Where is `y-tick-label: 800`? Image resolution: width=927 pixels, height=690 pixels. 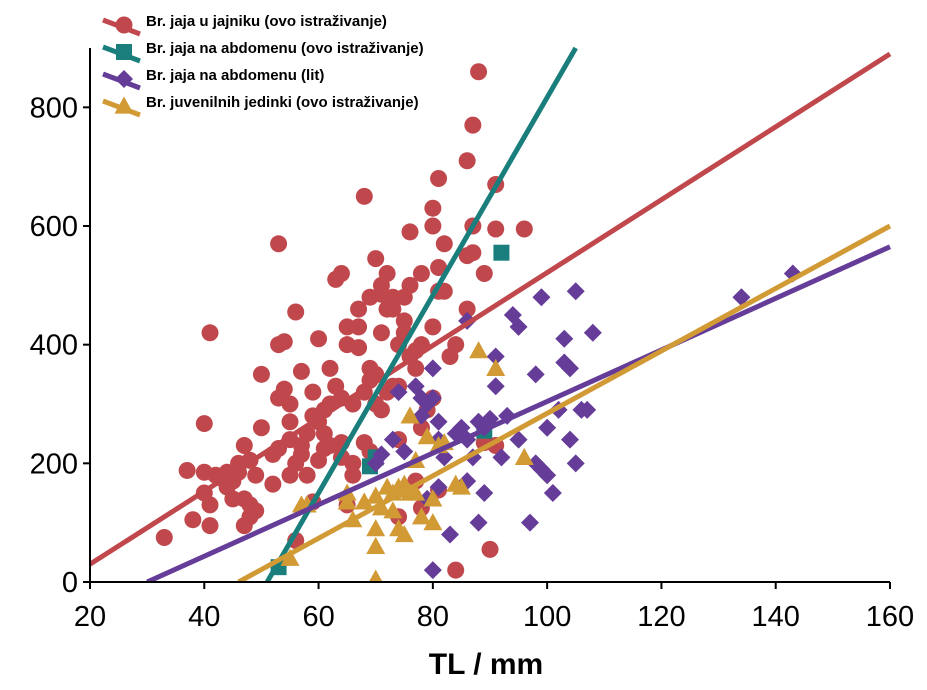
y-tick-label: 800 is located at coordinates (54, 108).